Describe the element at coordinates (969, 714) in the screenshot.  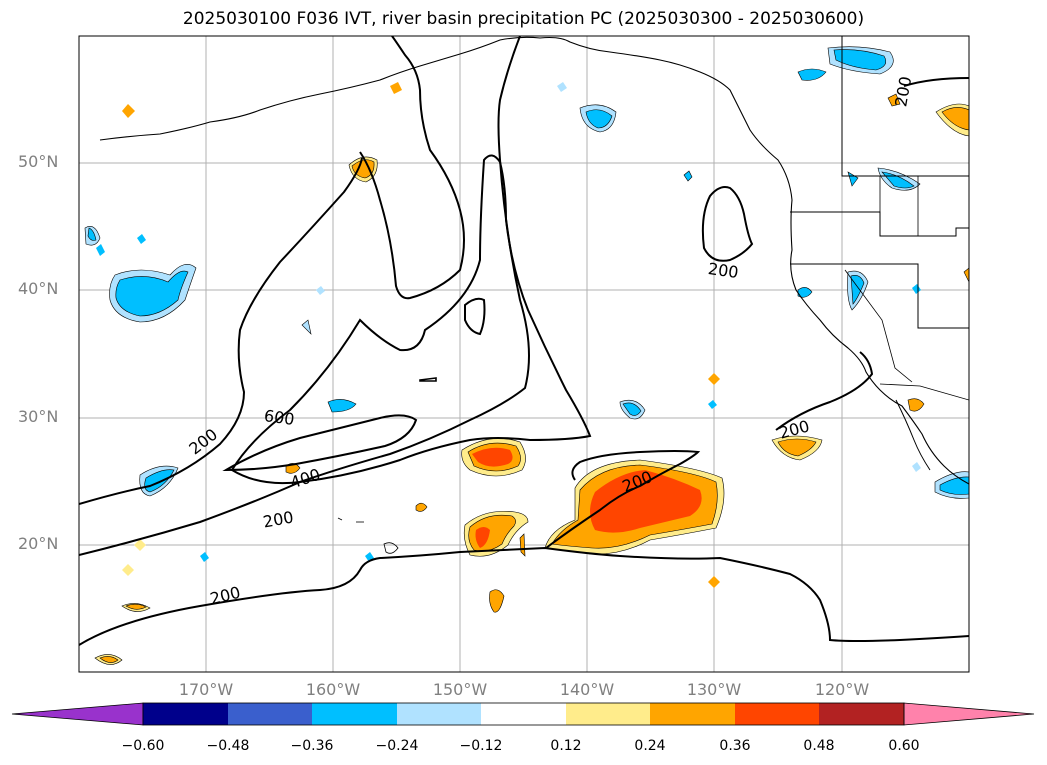
I see `colorbar-right-arrow` at that location.